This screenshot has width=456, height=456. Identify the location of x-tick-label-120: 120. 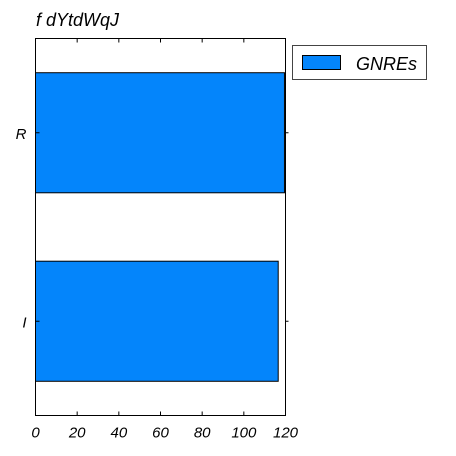
(286, 433).